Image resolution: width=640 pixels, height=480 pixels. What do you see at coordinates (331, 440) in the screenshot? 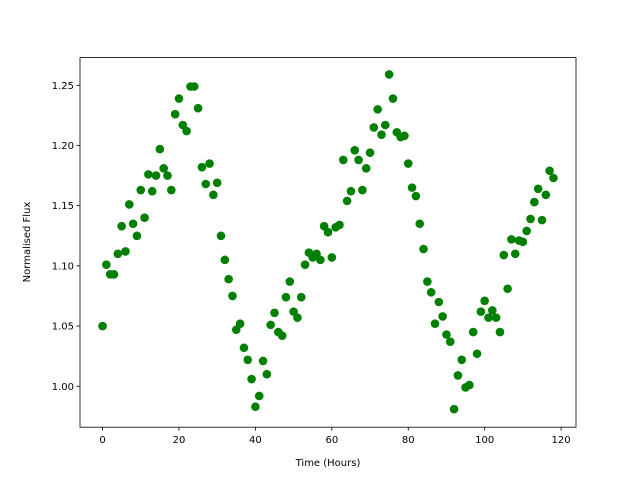
I see `x-tick-label: 60` at bounding box center [331, 440].